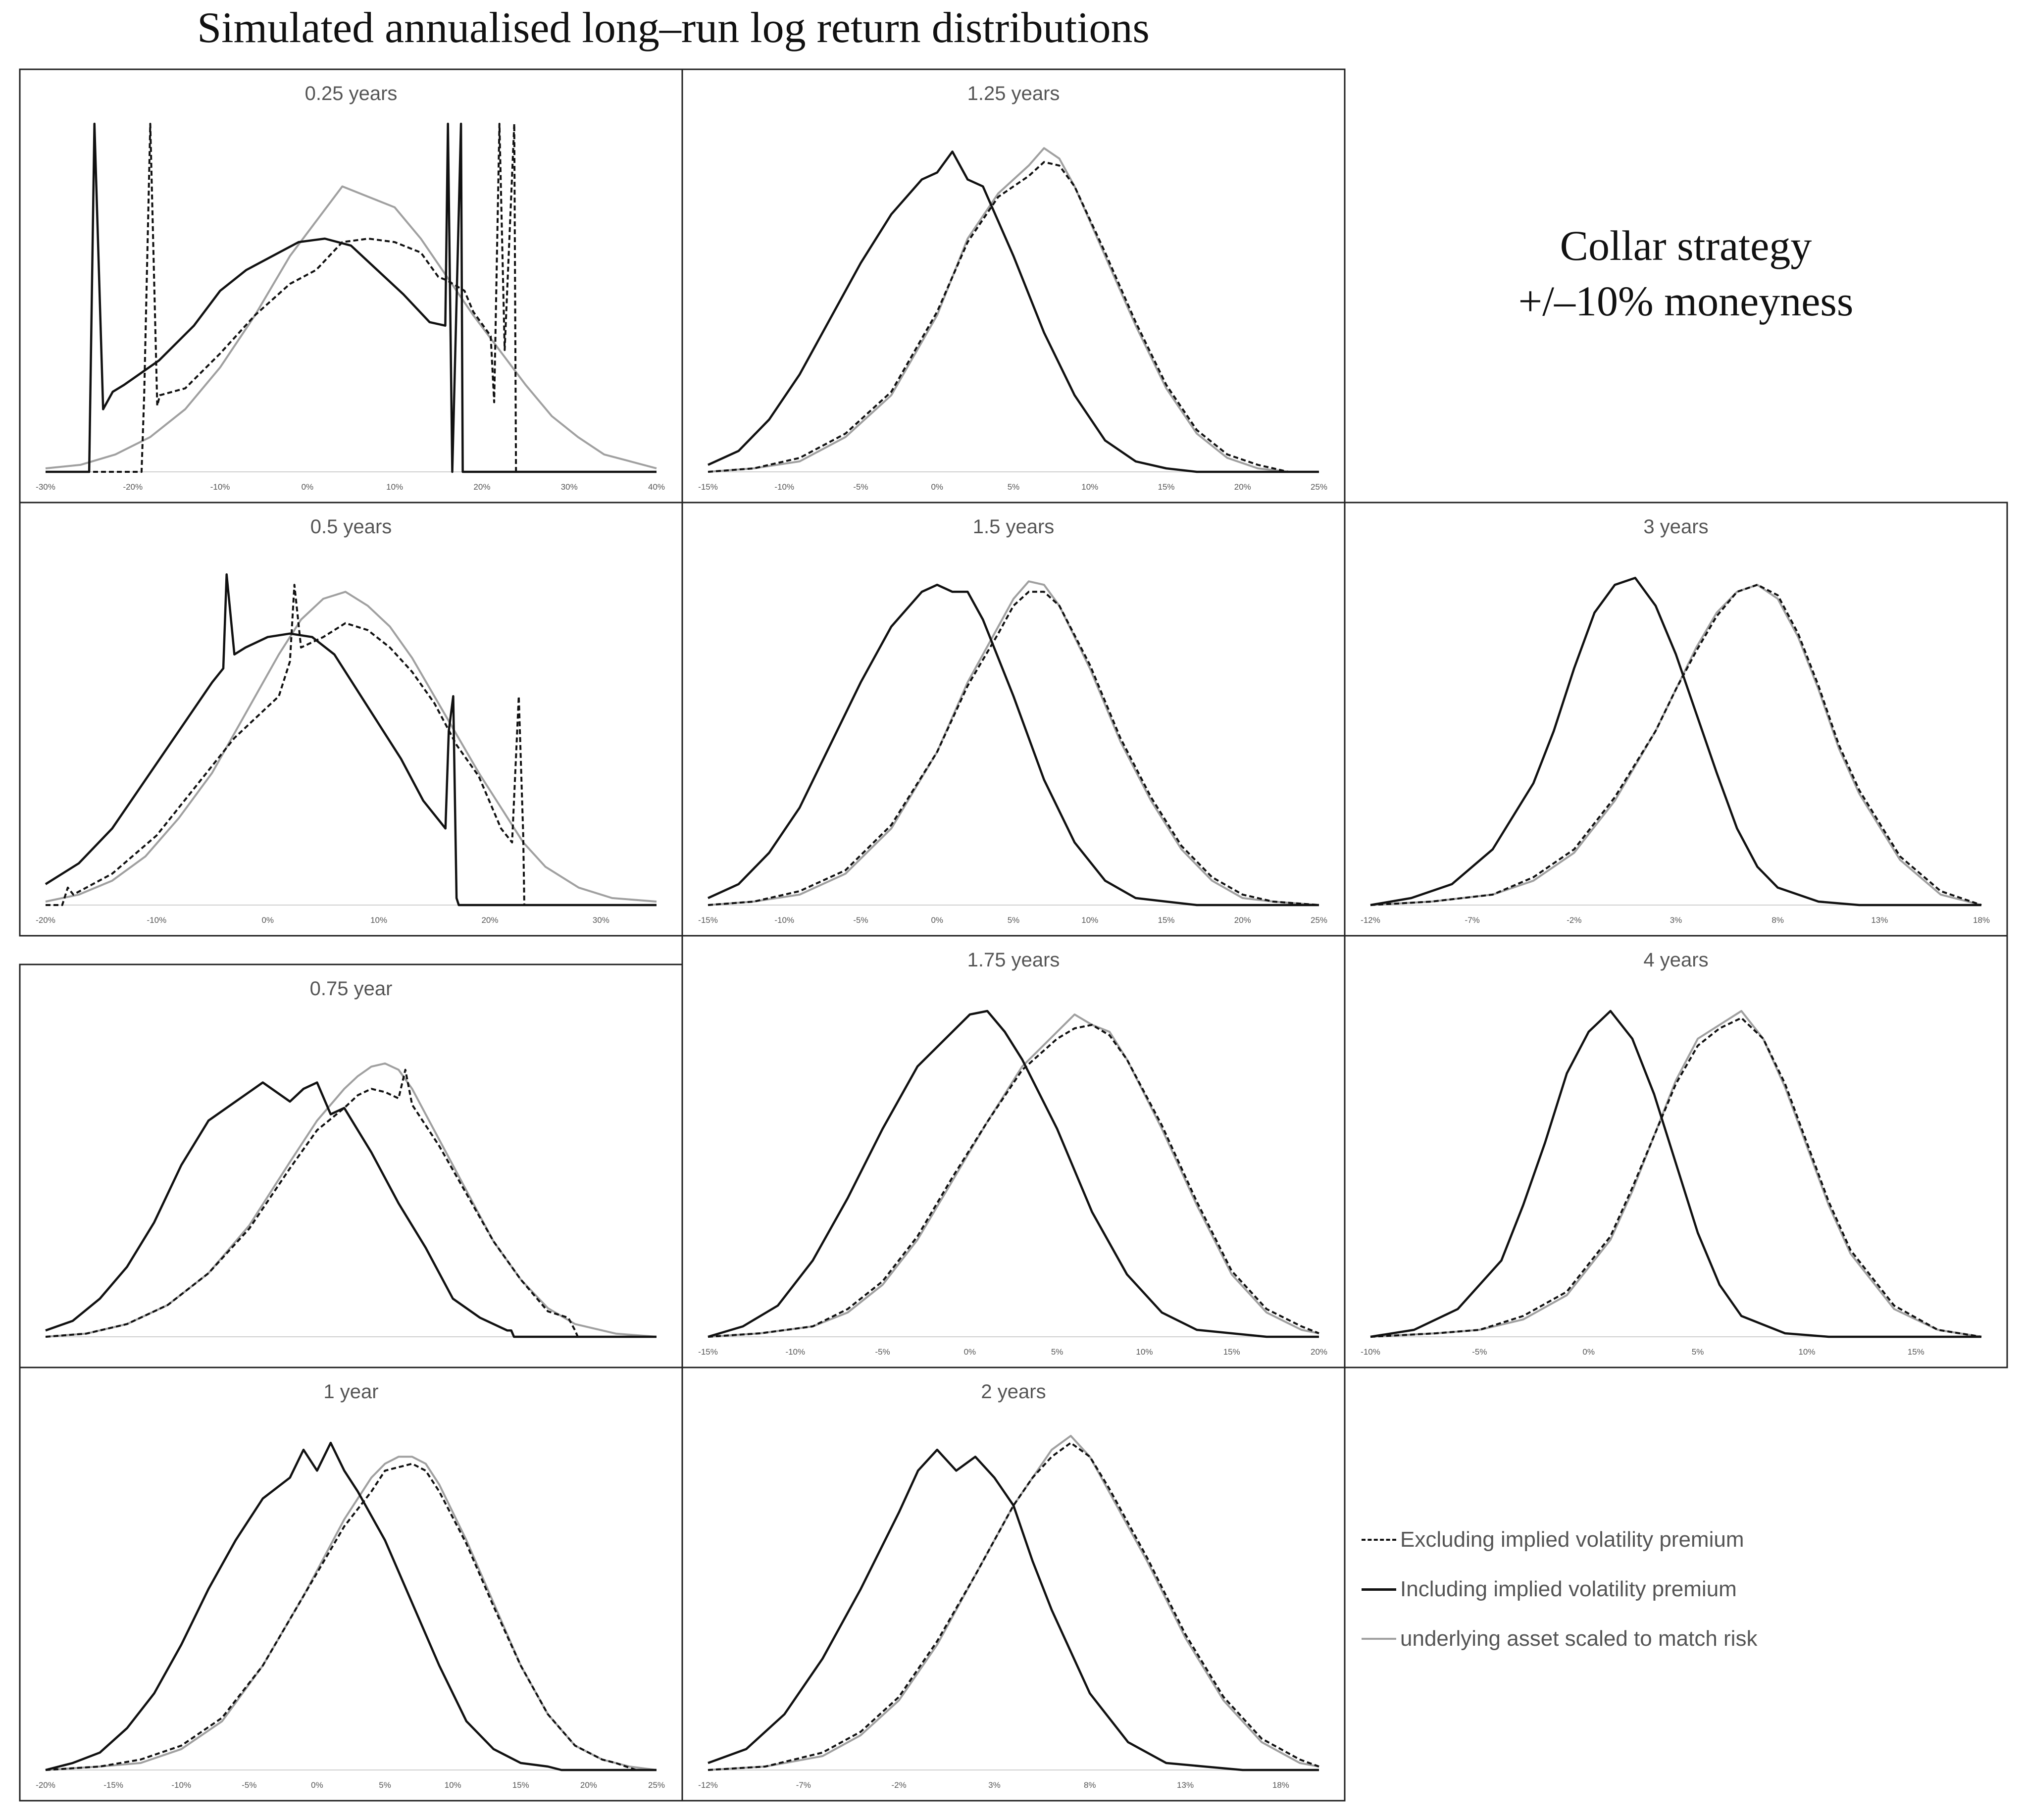  Describe the element at coordinates (351, 527) in the screenshot. I see `panel-title: 0.5 years` at that location.